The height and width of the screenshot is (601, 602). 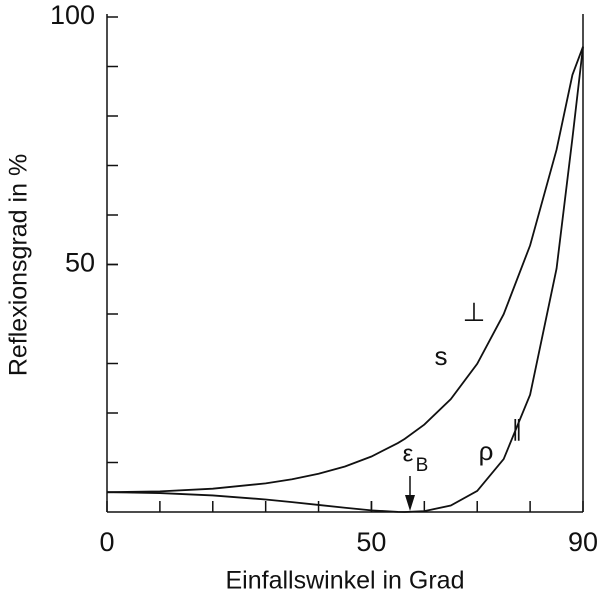 What do you see at coordinates (19, 265) in the screenshot?
I see `y-axis-title: Reflexionsgrad in %` at bounding box center [19, 265].